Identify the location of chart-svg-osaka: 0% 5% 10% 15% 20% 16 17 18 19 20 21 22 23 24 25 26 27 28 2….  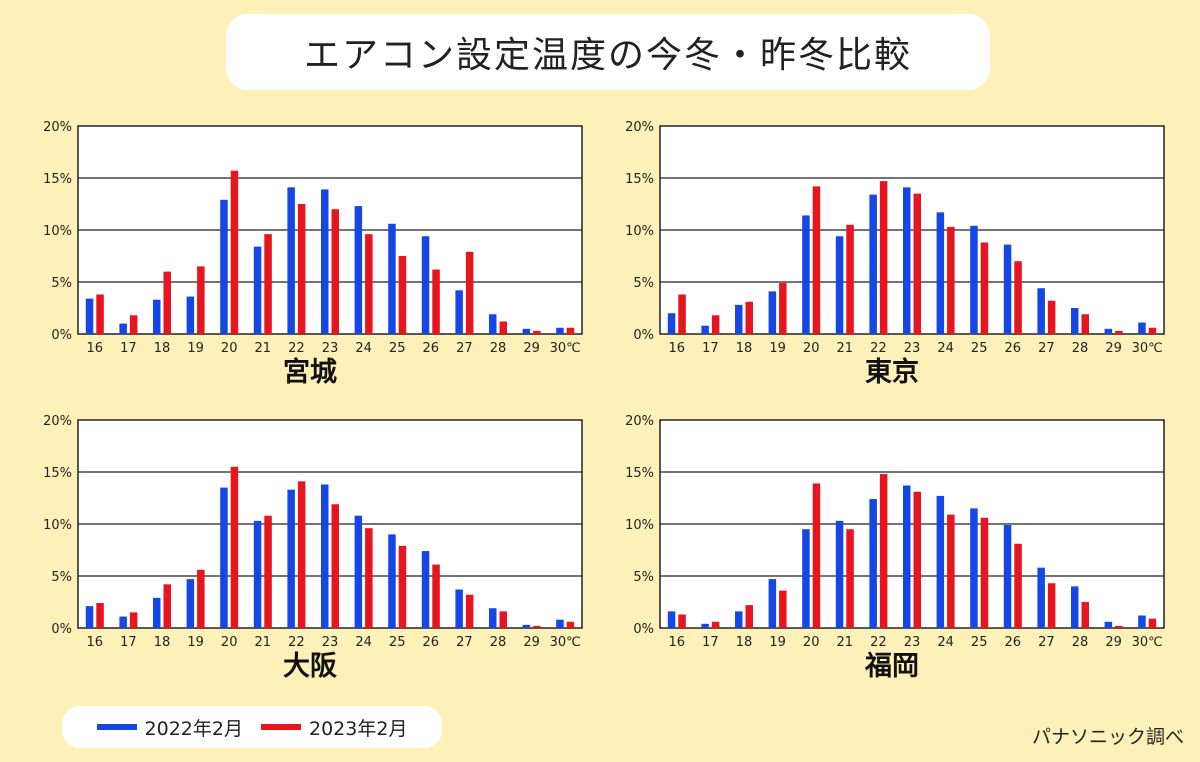
(313, 530).